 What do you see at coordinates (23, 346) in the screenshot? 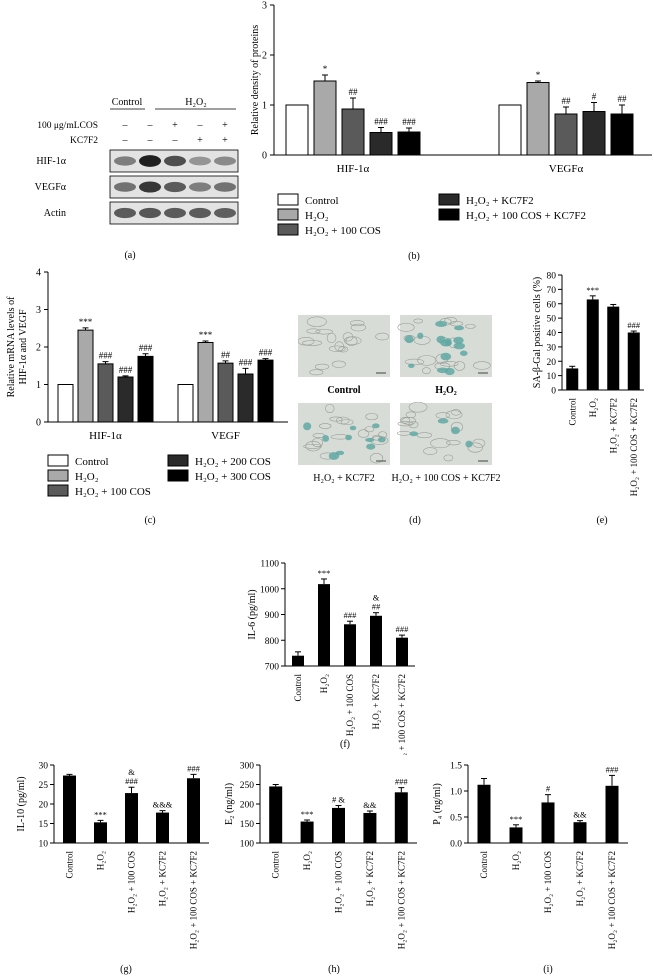
I see `y-axis-label-line2: HIF-1α and VEGF` at bounding box center [23, 346].